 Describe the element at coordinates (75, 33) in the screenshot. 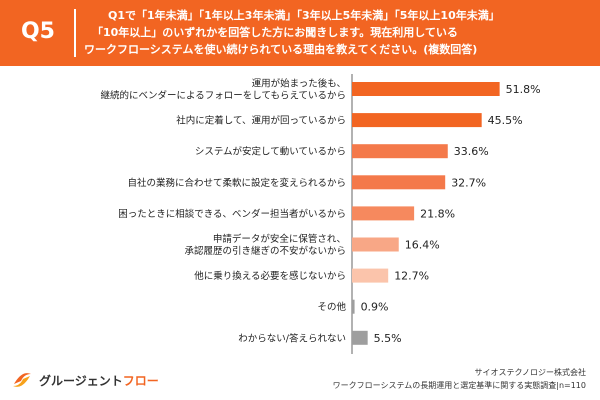

I see `header-divider` at that location.